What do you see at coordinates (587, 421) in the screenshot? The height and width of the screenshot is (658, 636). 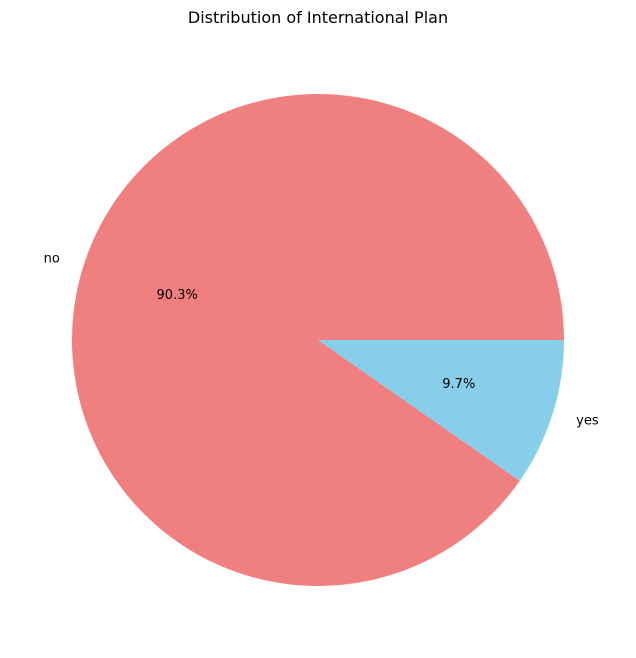 I see `slice-label-yes: yes` at bounding box center [587, 421].